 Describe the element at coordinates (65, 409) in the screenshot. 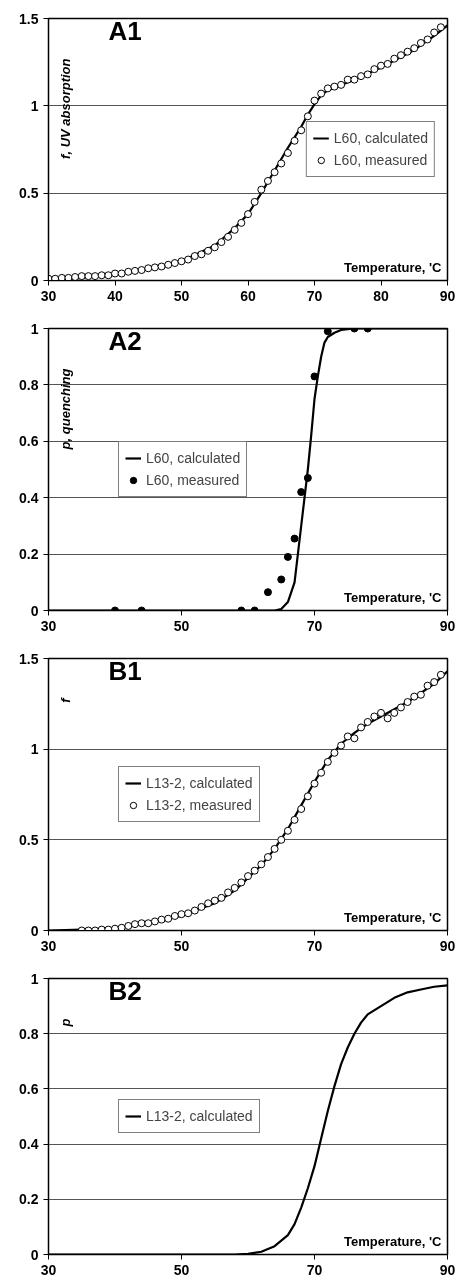

I see `y-axis-title: p, quenching` at that location.